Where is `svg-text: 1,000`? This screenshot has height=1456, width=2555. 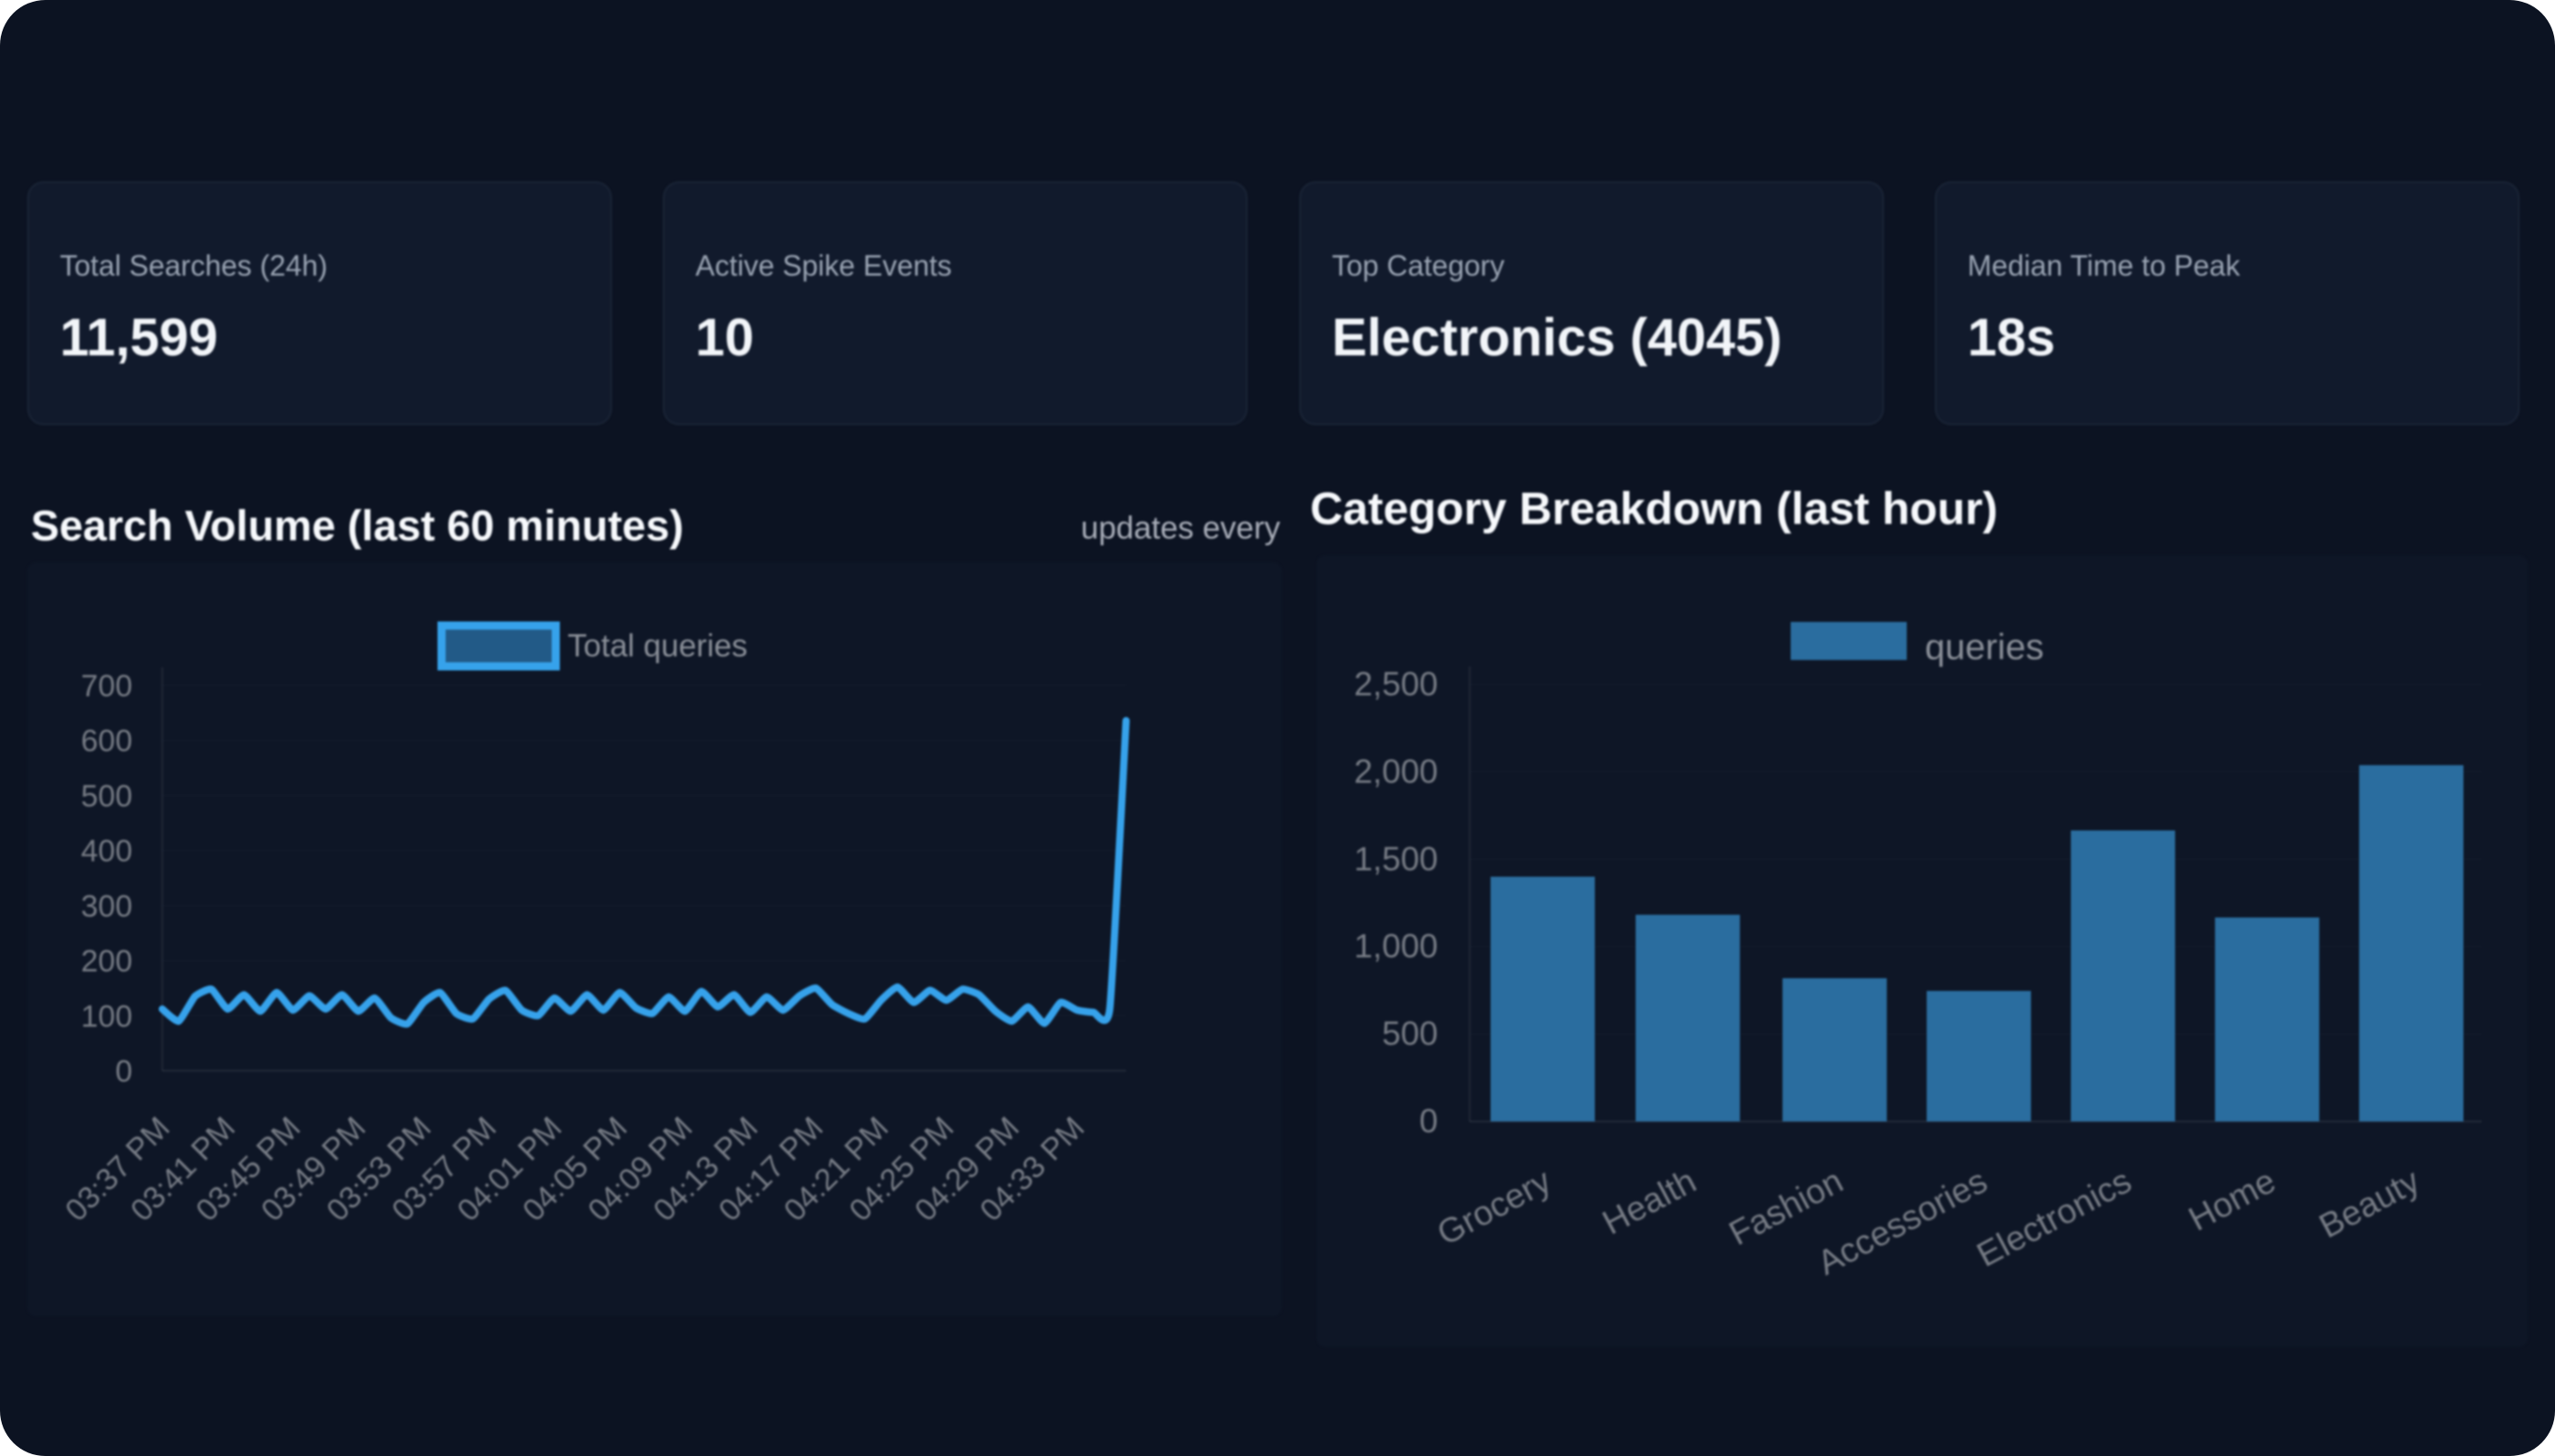
svg-text: 1,000 is located at coordinates (1396, 946).